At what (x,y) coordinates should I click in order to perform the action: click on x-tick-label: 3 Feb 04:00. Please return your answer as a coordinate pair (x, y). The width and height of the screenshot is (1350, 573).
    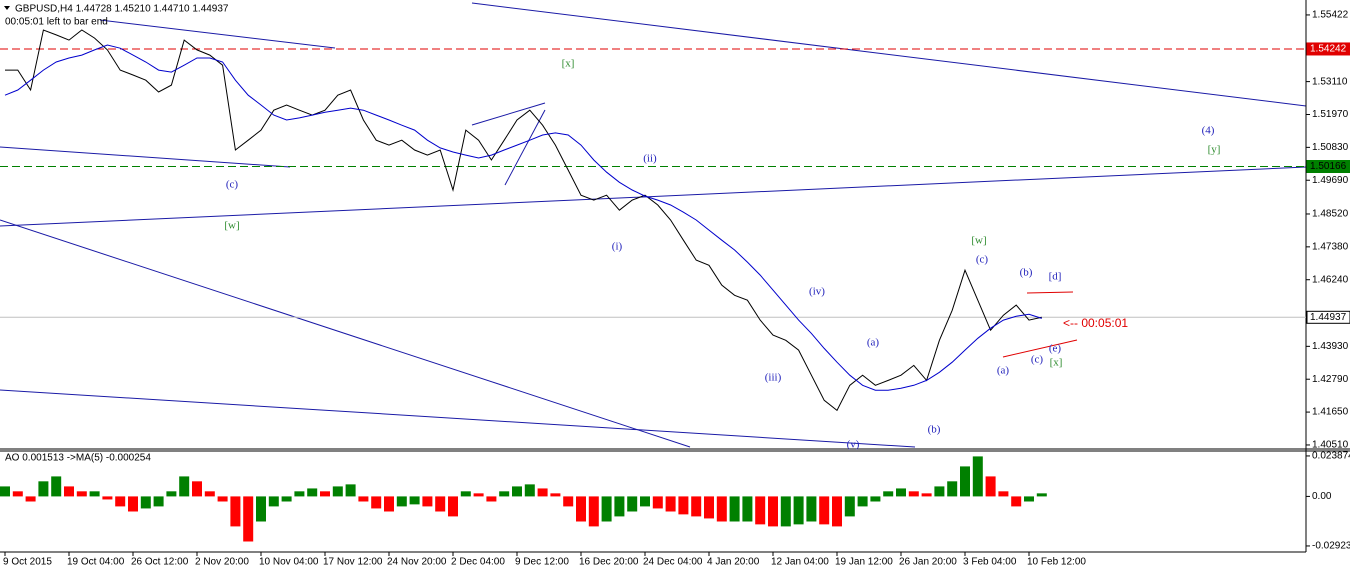
    Looking at the image, I should click on (990, 562).